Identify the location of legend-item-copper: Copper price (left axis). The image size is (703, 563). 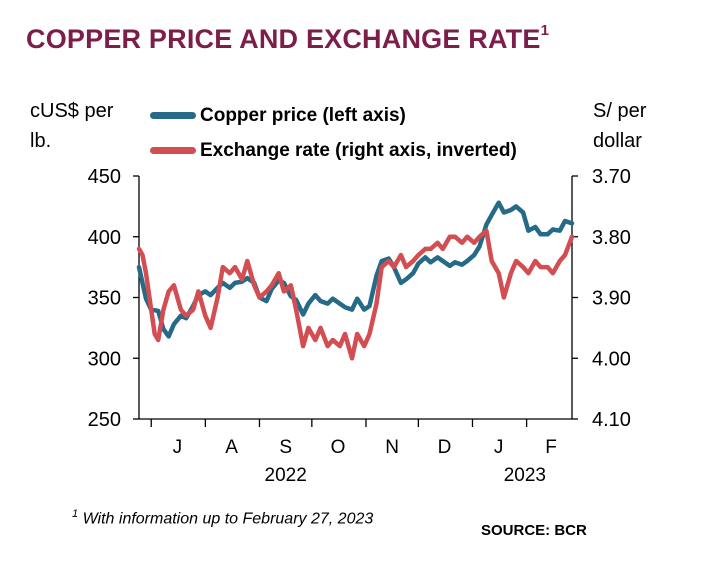
(333, 115).